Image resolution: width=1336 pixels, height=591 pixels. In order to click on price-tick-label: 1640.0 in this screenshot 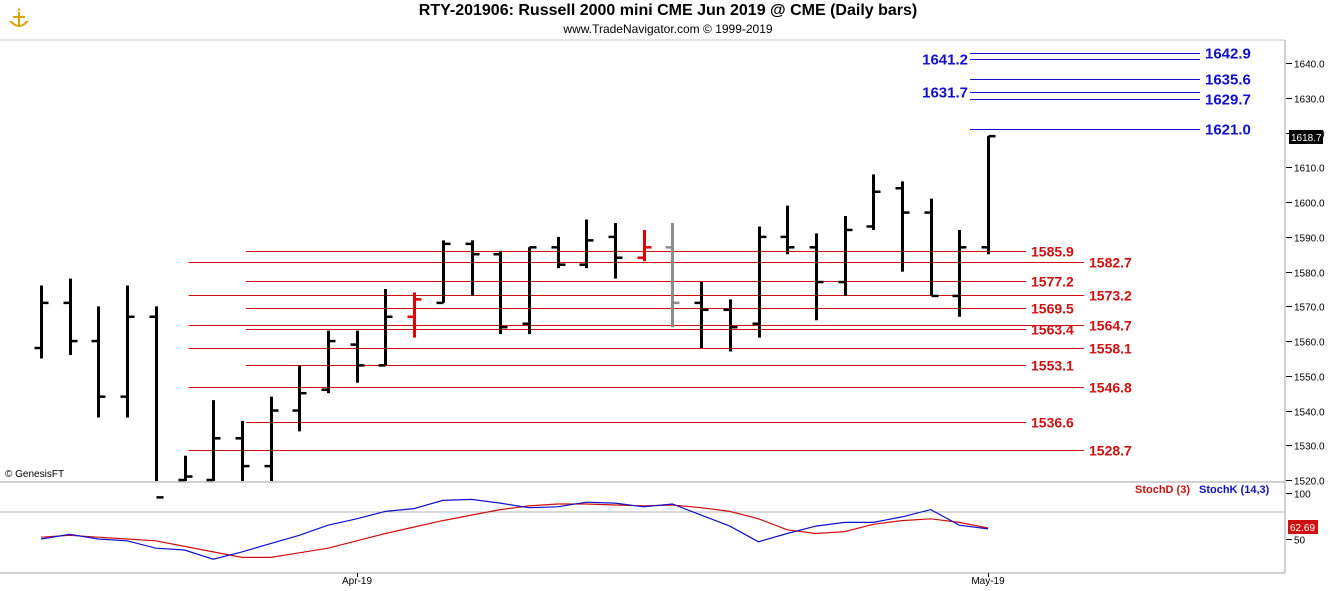, I will do `click(1309, 65)`.